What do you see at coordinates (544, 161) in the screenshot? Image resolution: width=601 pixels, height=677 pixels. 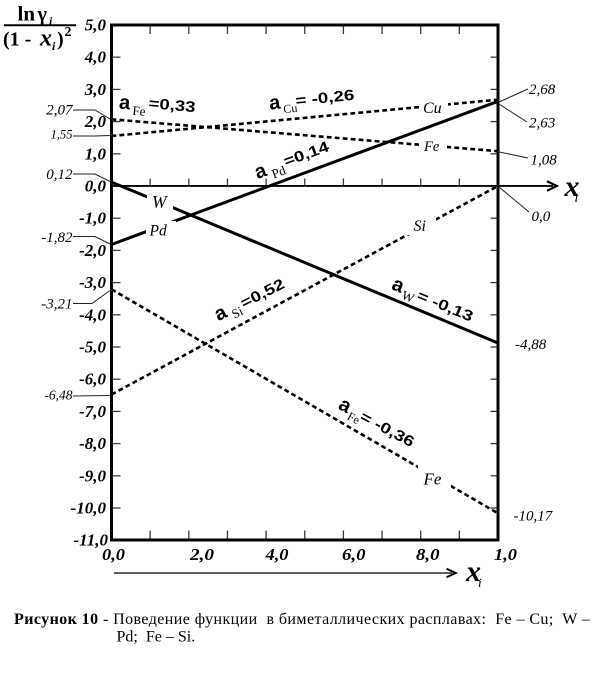 I see `svg-text: 1,08` at bounding box center [544, 161].